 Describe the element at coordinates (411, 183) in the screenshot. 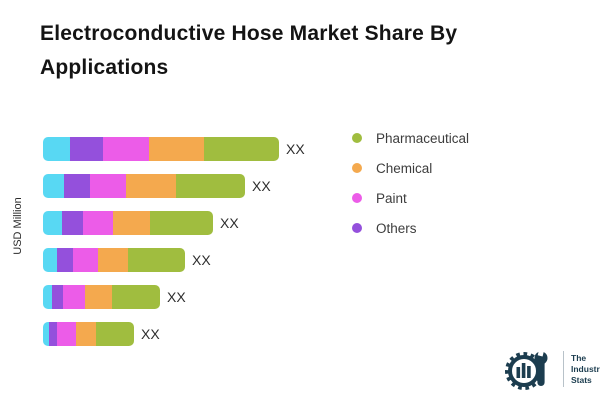

I see `chart-legend: Pharmaceutical Chemical Paint Others` at that location.